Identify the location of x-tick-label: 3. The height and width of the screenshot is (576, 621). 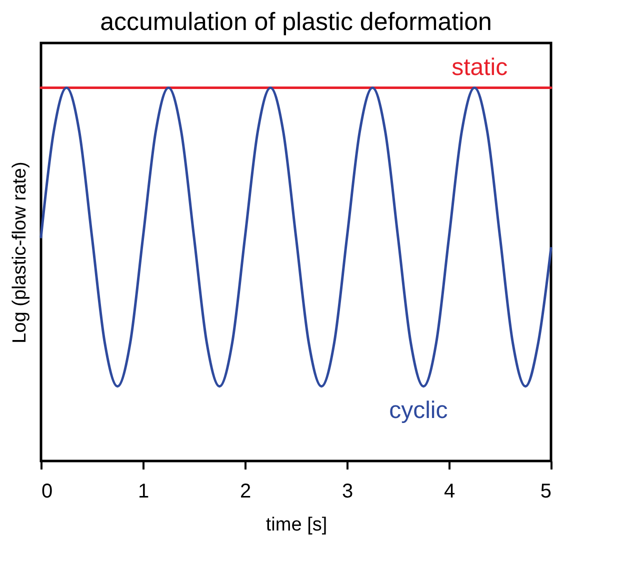
(348, 491).